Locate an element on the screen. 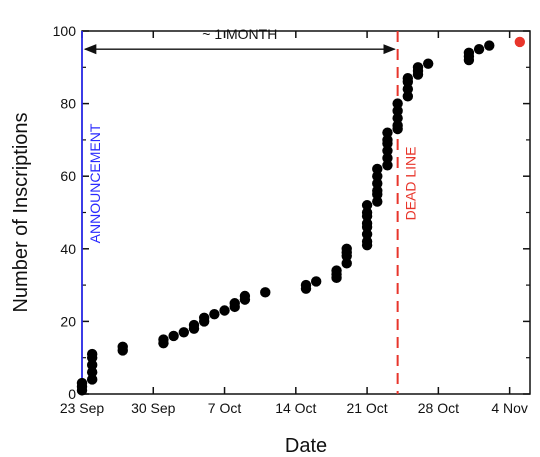 The width and height of the screenshot is (540, 457). x-tick-label: 23 Sep is located at coordinates (82, 408).